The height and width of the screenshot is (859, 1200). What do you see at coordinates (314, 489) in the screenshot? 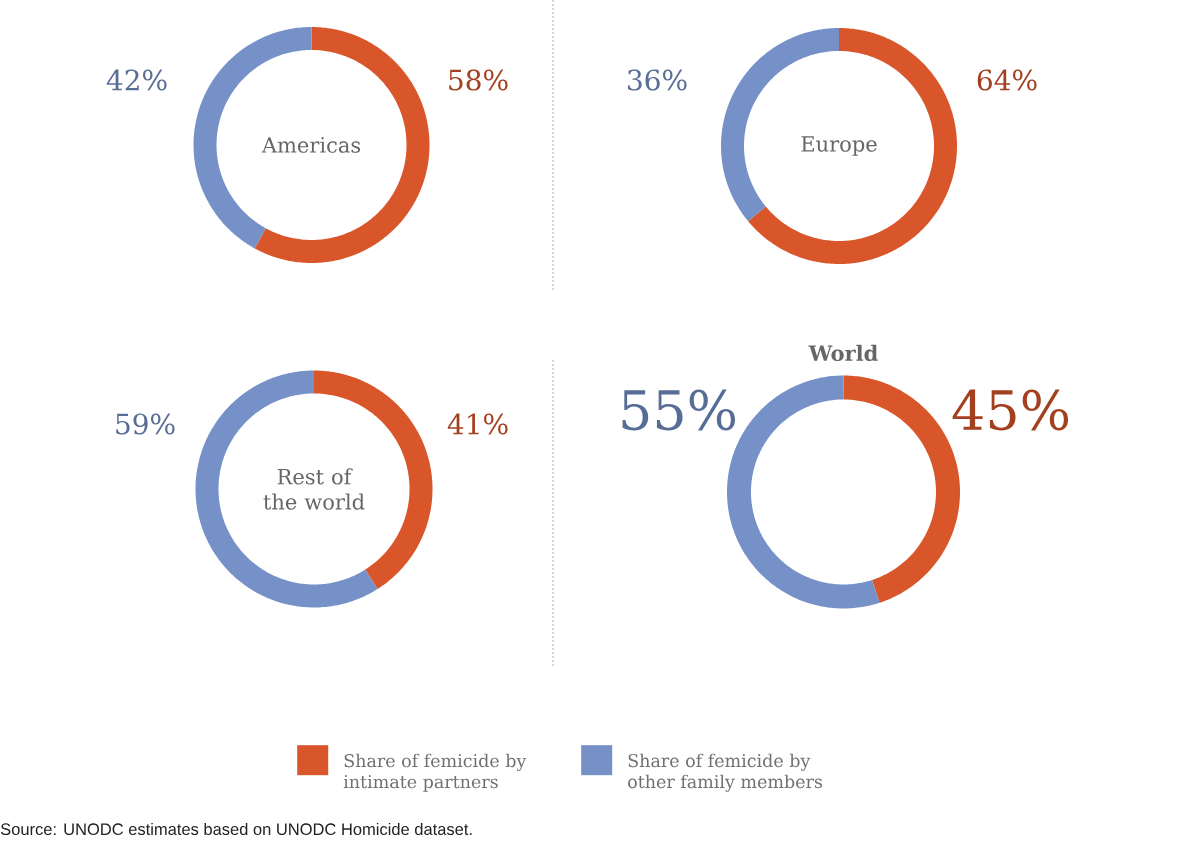
I see `text: Rest of the world` at bounding box center [314, 489].